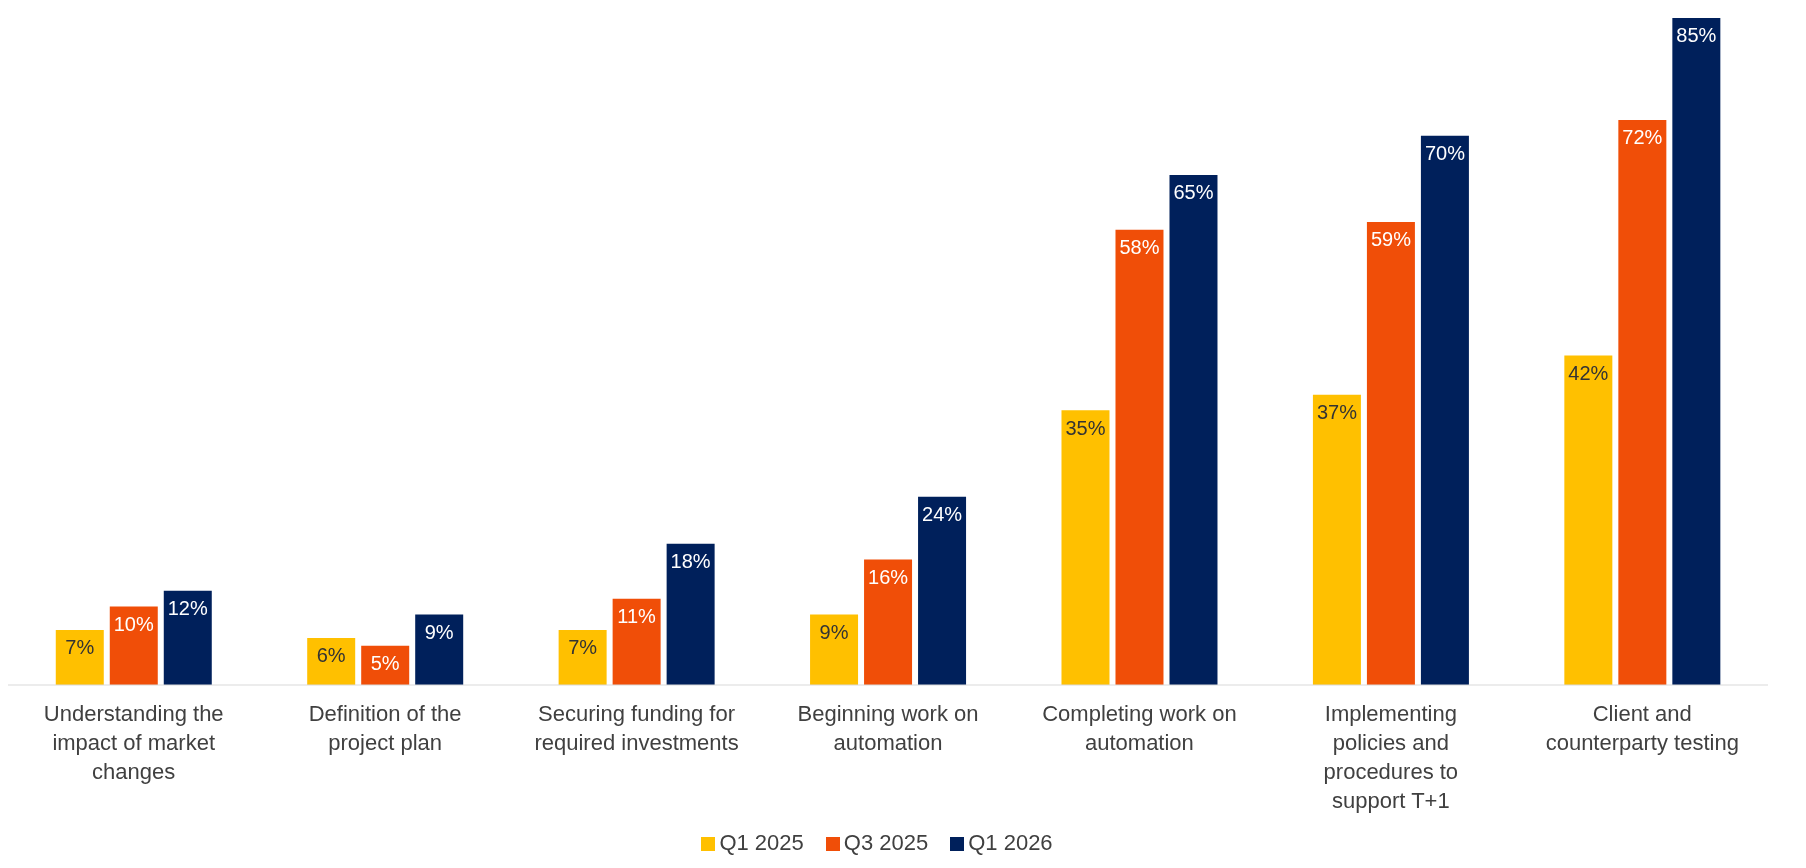 This screenshot has width=1806, height=868. What do you see at coordinates (886, 842) in the screenshot?
I see `legend-label: Q3 2025` at bounding box center [886, 842].